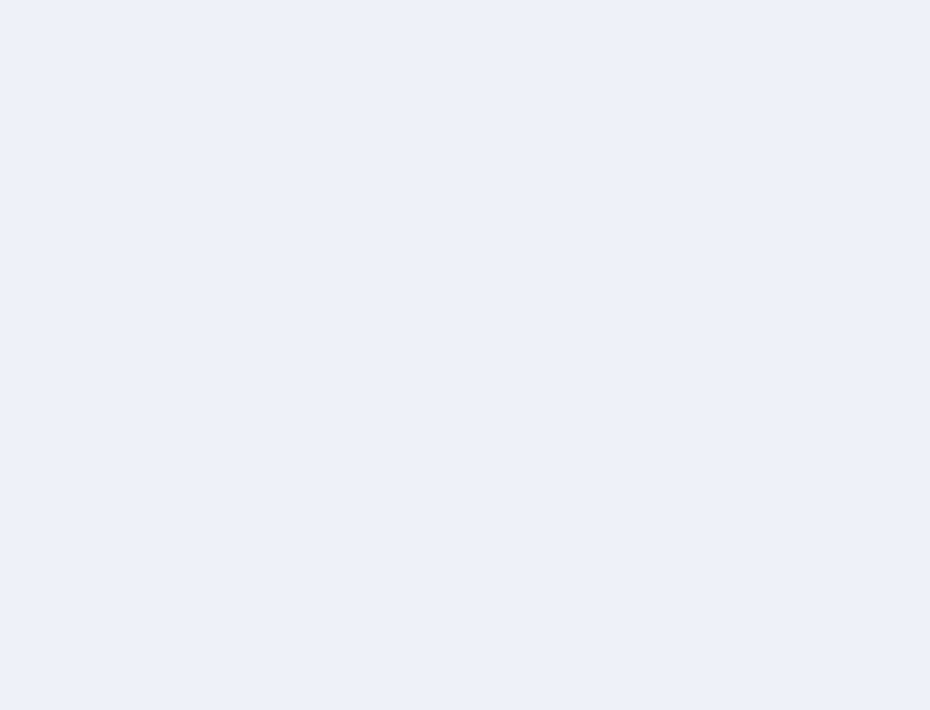 The width and height of the screenshot is (930, 710). I want to click on chart-legend, so click(443, 26).